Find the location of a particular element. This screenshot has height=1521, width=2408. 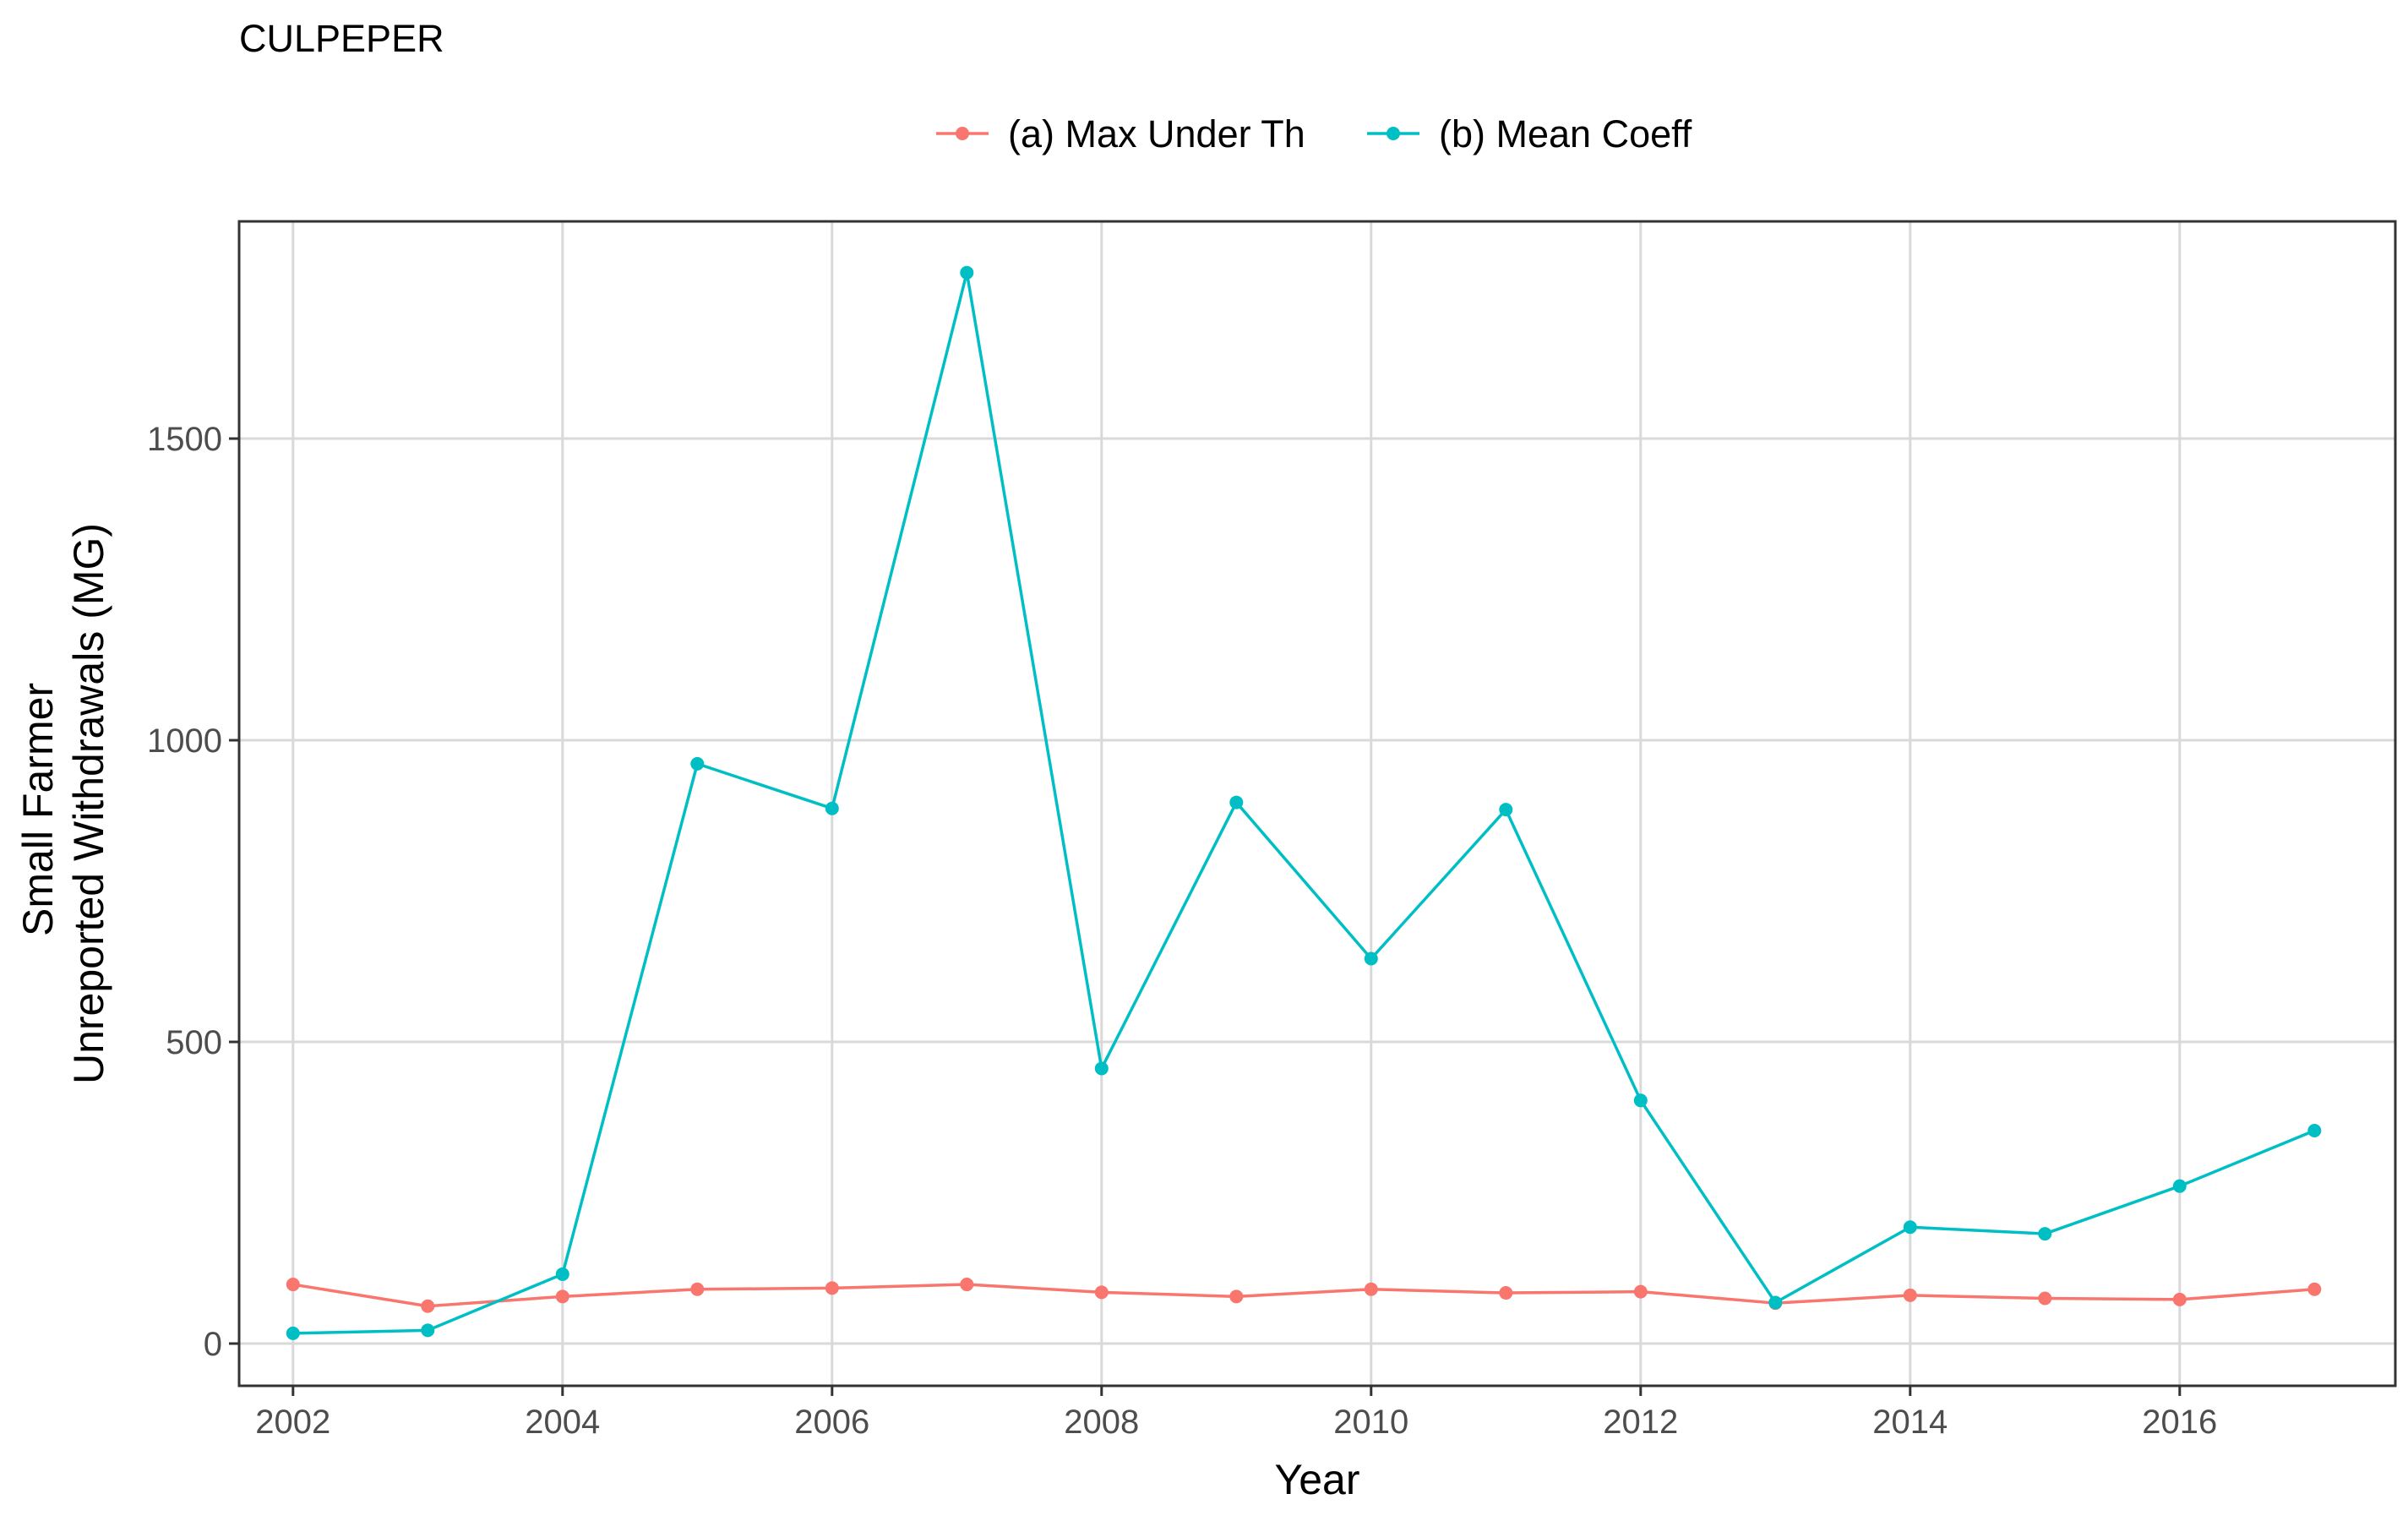

legend-item-a: (a) Max Under Th is located at coordinates (1120, 133).